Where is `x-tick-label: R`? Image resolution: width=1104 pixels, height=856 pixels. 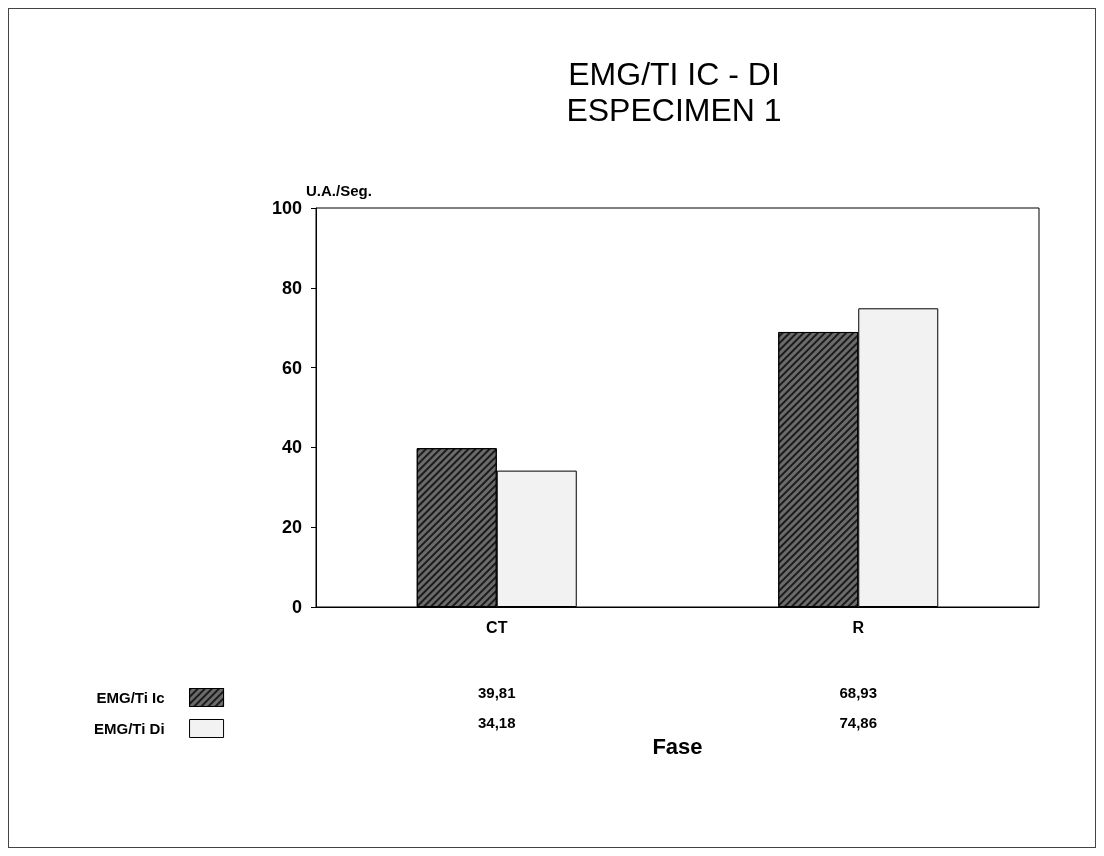
x-tick-label: R is located at coordinates (858, 627).